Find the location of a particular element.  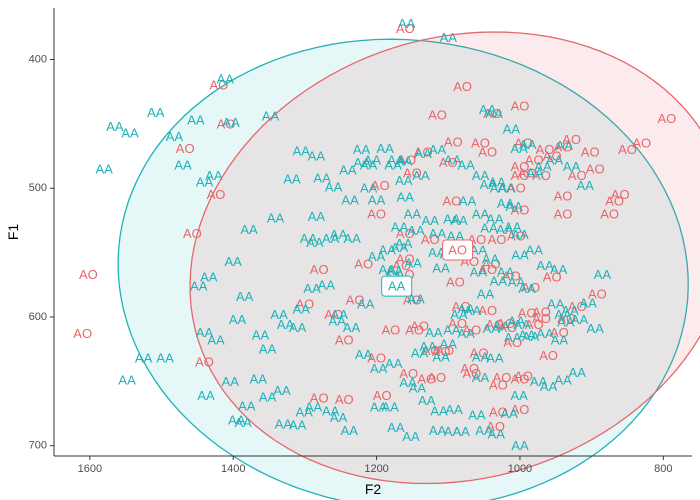

centroid-text: AA is located at coordinates (397, 286).